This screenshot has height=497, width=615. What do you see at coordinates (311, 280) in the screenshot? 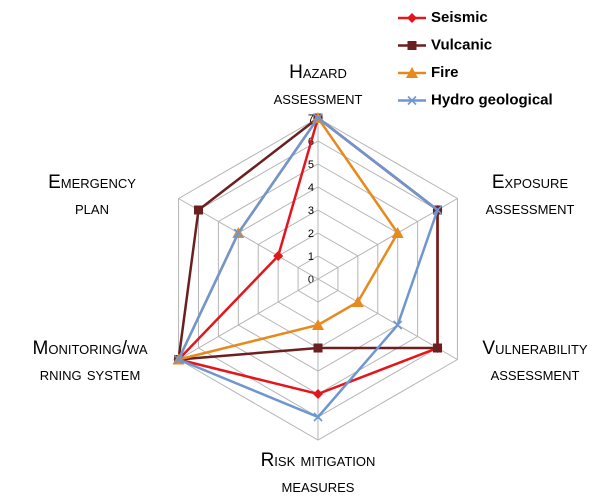
I see `tick-label: 0` at bounding box center [311, 280].